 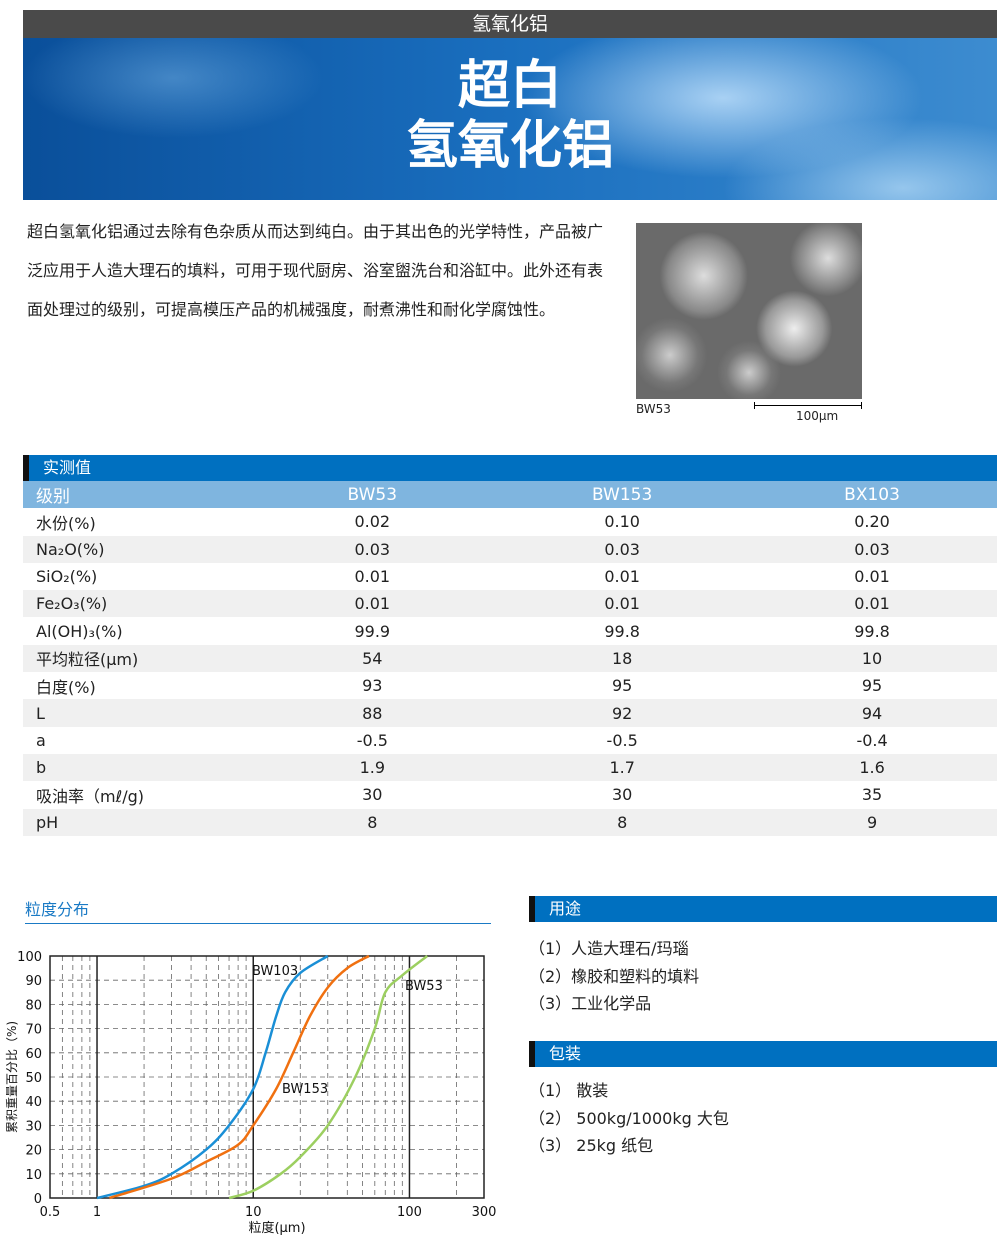 I want to click on top-title-bar: 氢氧化铝, so click(x=510, y=24).